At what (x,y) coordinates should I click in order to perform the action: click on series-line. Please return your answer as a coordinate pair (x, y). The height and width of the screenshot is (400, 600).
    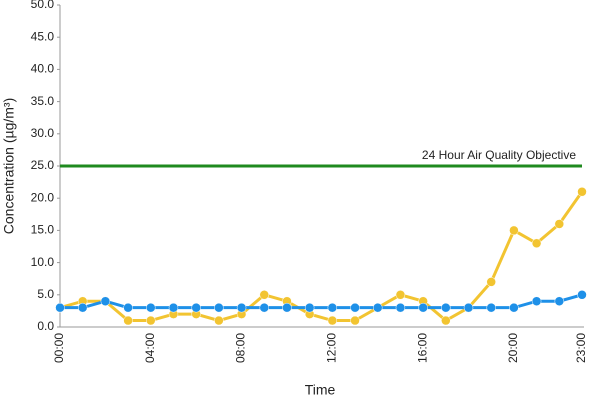
    Looking at the image, I should click on (321, 301).